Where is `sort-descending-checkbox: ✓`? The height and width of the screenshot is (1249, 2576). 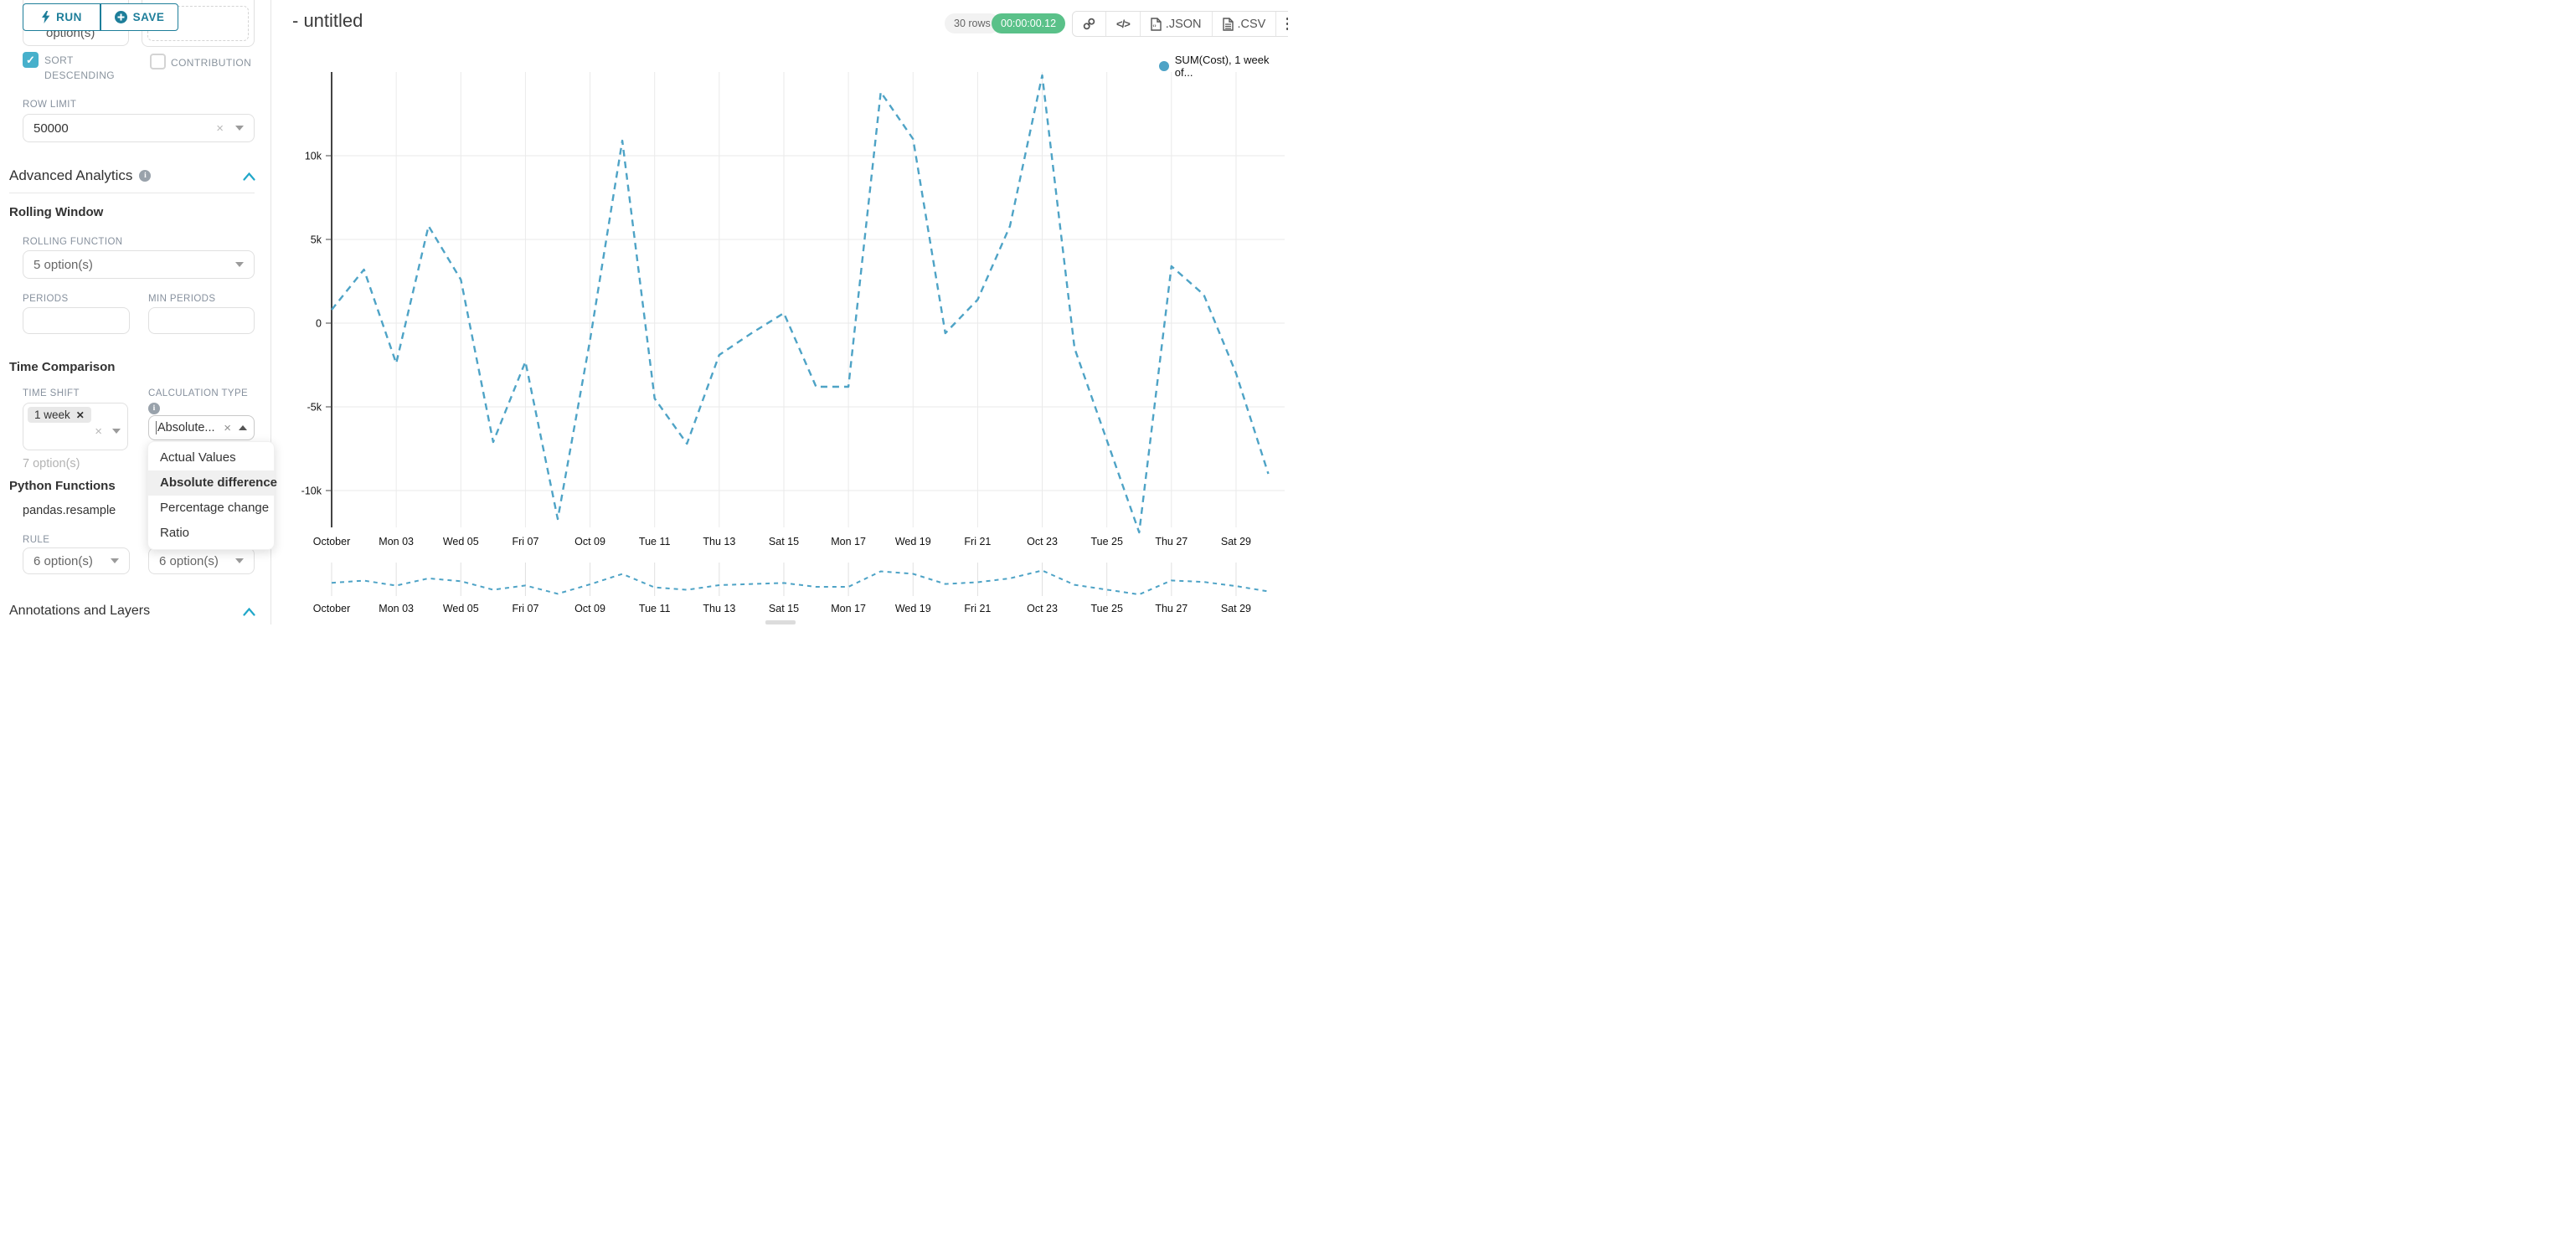
sort-descending-checkbox: ✓ is located at coordinates (31, 60).